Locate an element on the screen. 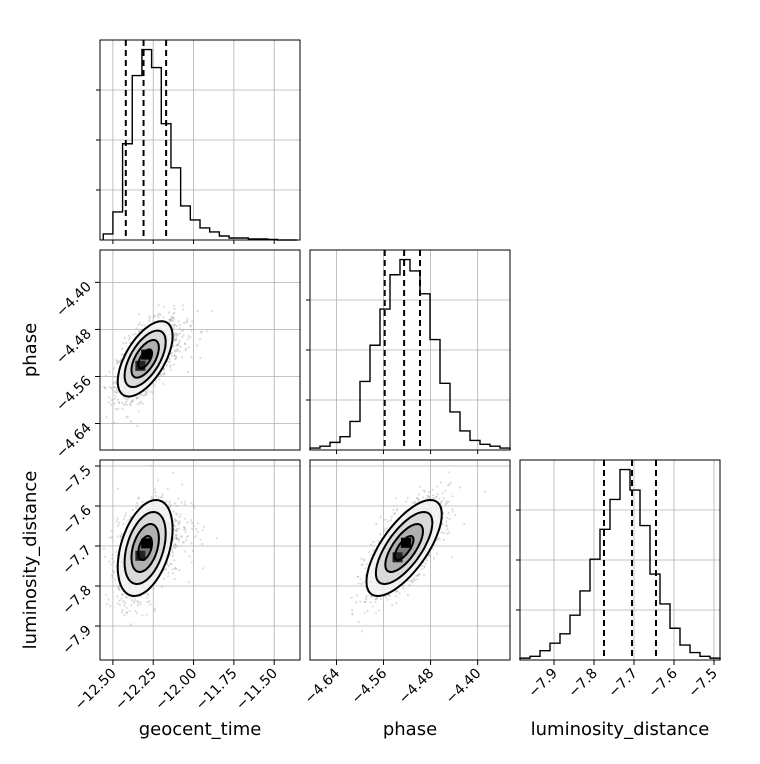  panel-frame is located at coordinates (200, 140).